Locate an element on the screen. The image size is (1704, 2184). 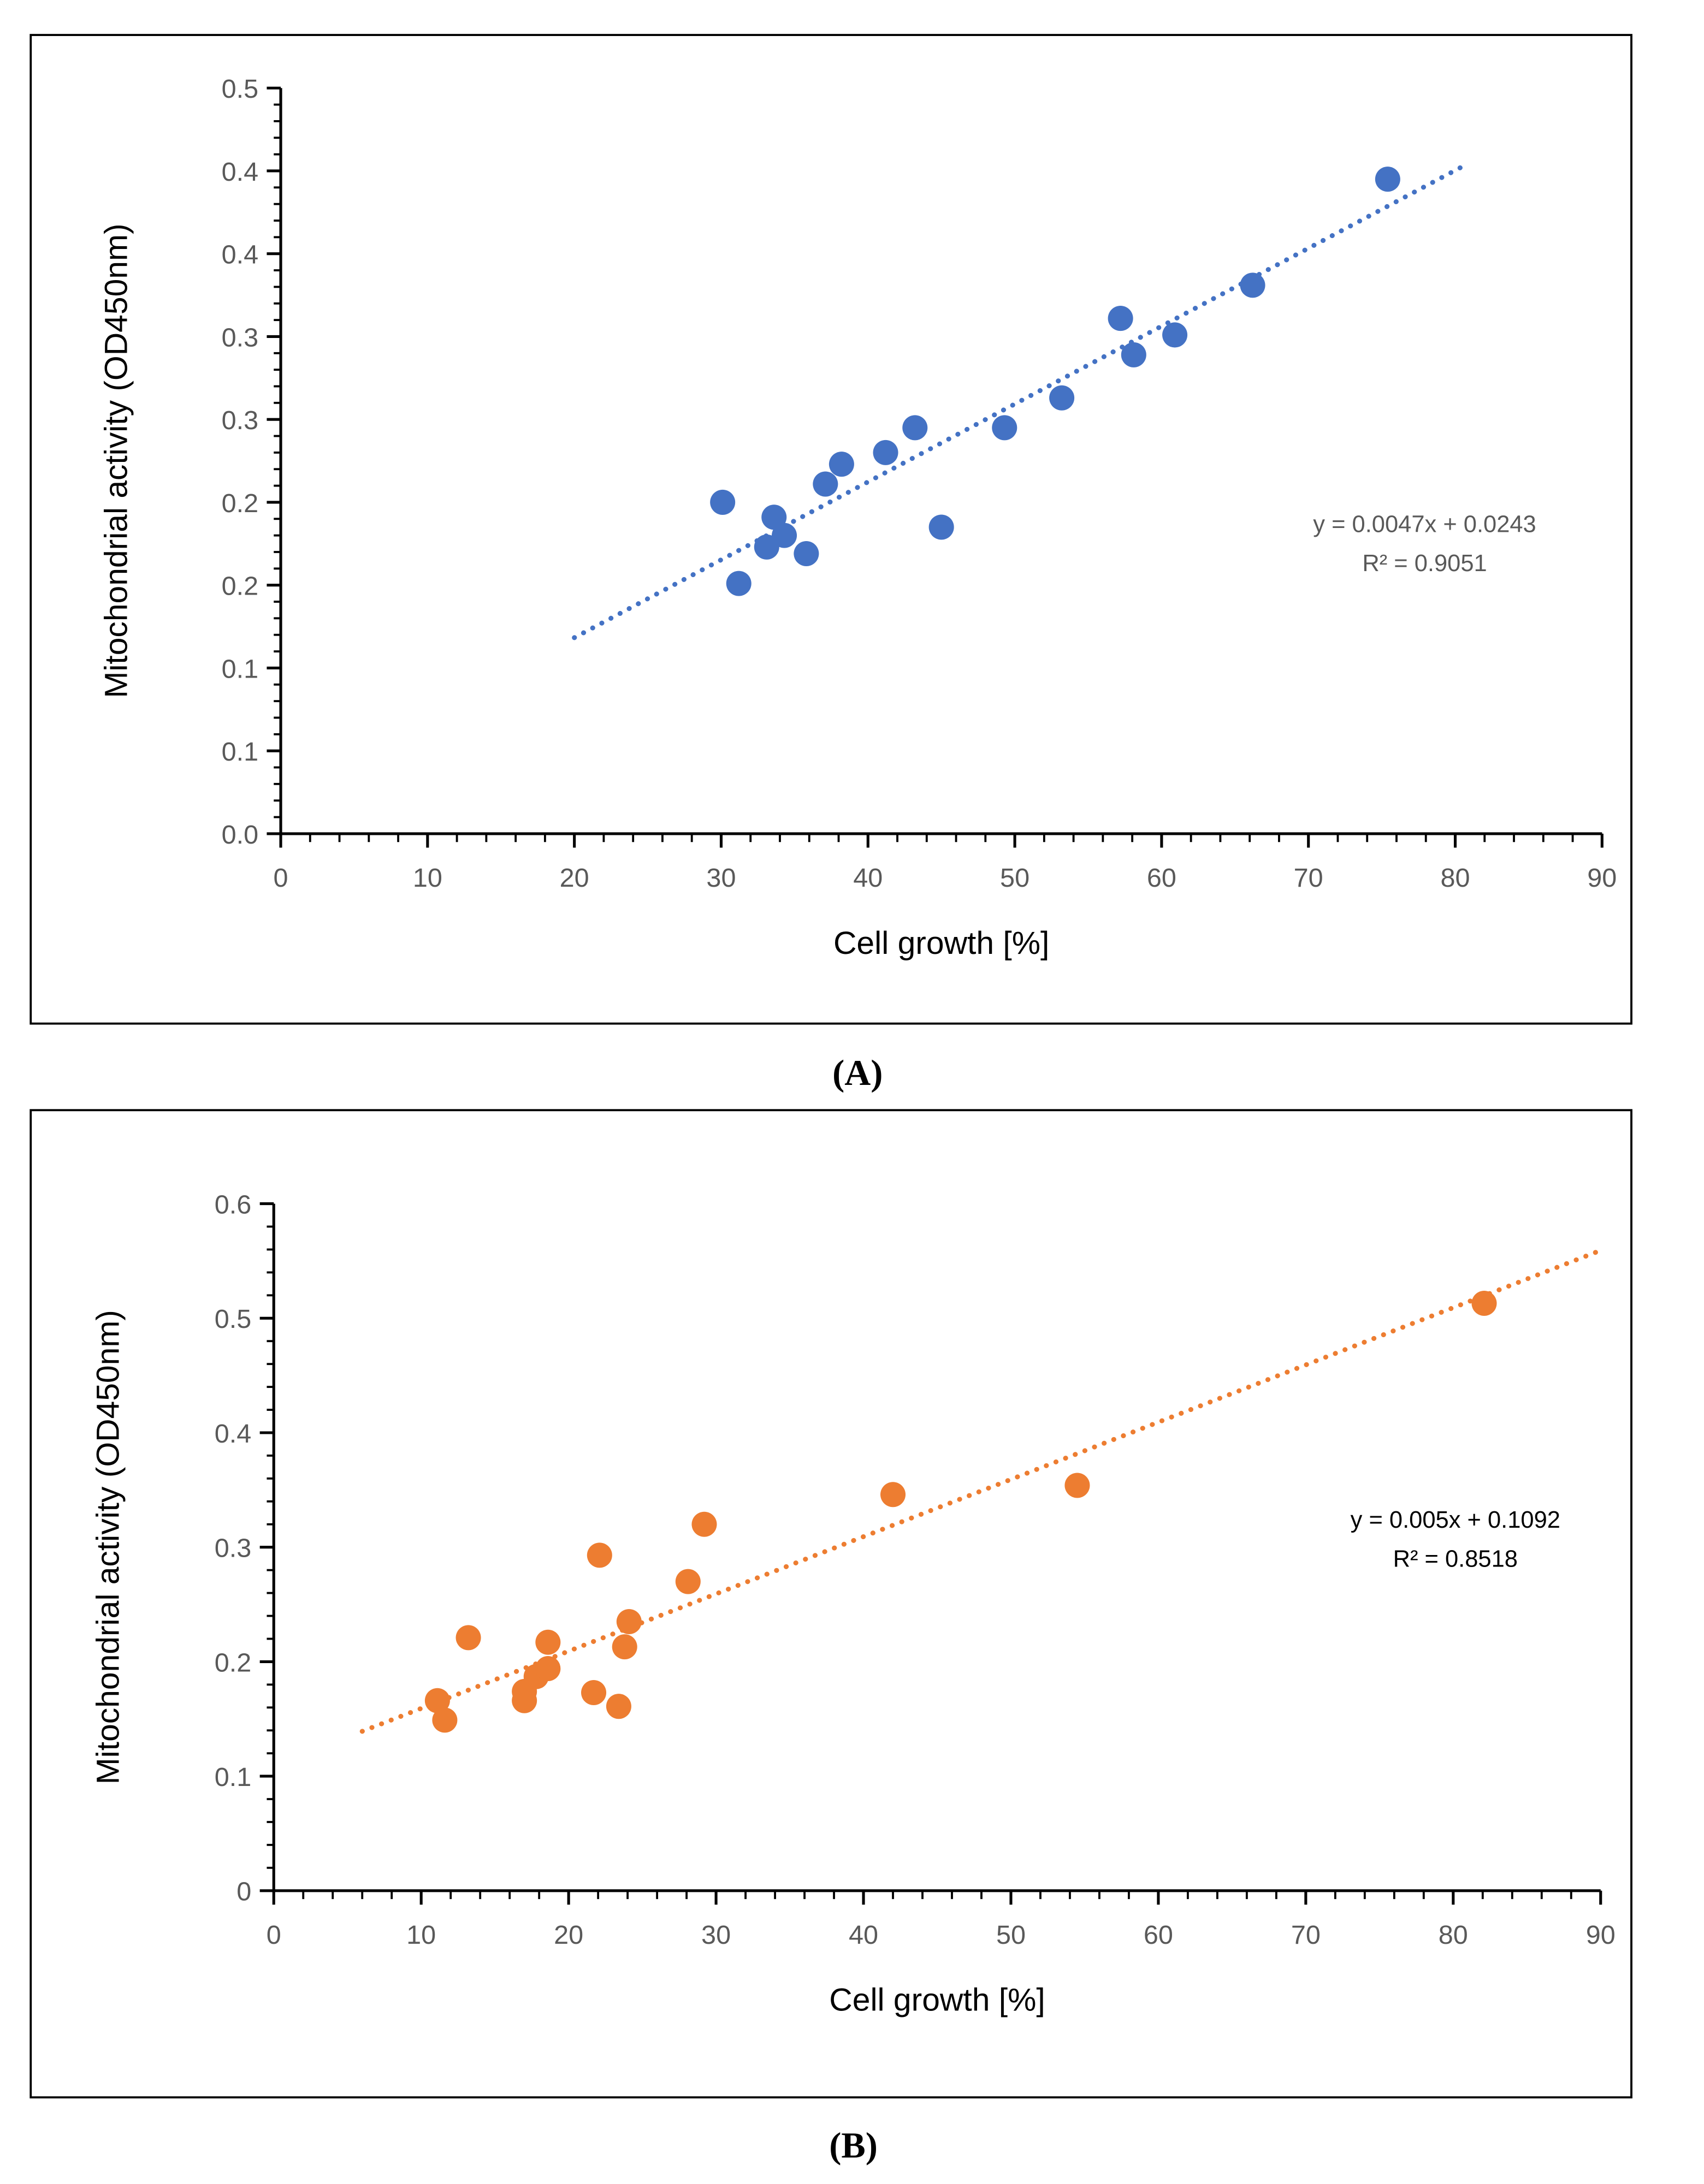
y-tick-label: 0.6 is located at coordinates (233, 1204).